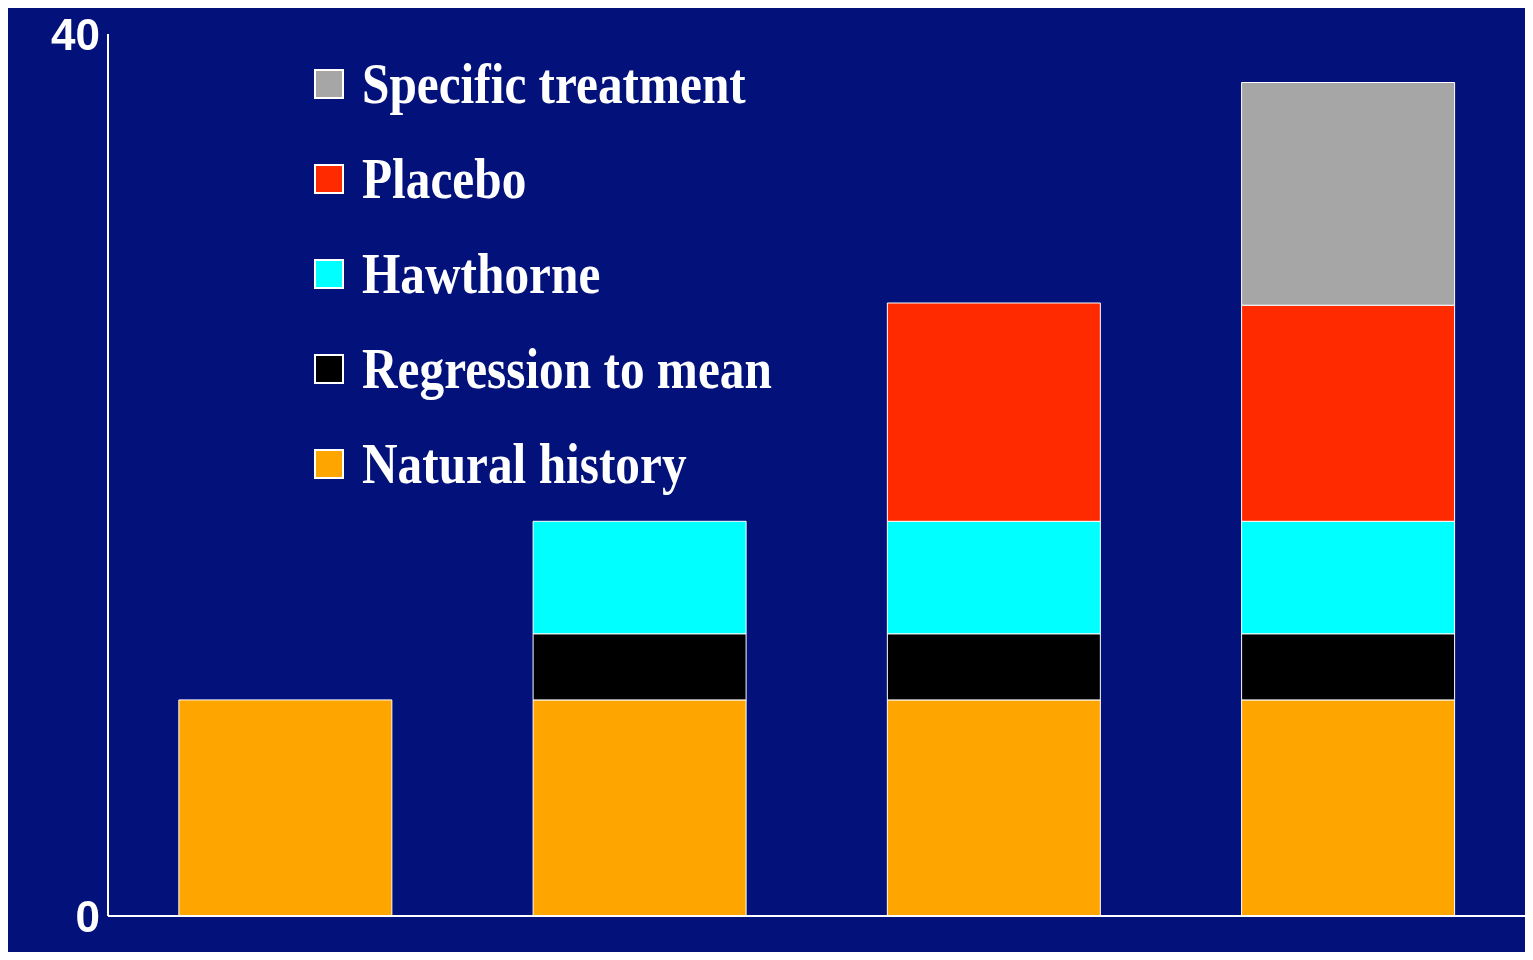  I want to click on legend-label: Hawthorne, so click(481, 273).